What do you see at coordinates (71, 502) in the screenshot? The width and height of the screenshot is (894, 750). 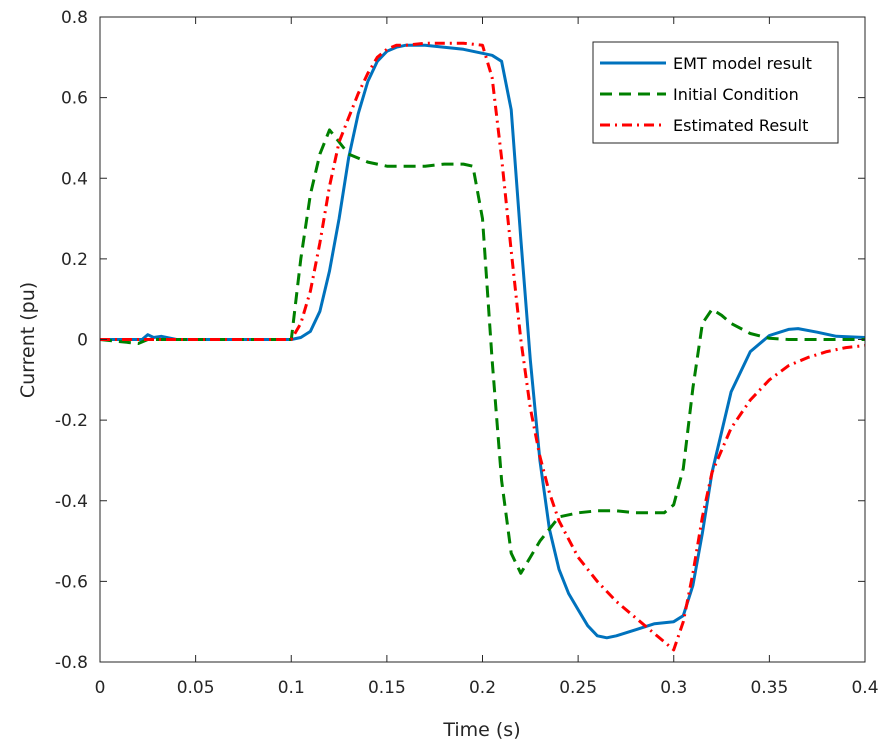 I see `y-tick-label: -0.4` at bounding box center [71, 502].